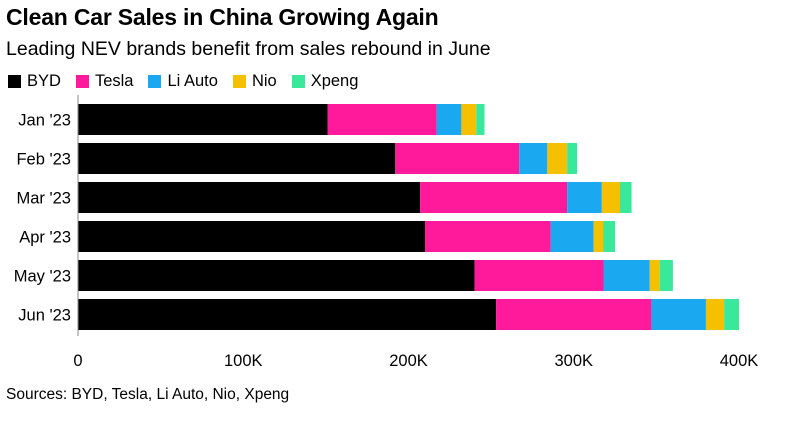 The height and width of the screenshot is (422, 788). I want to click on legend-label: Li Auto, so click(192, 81).